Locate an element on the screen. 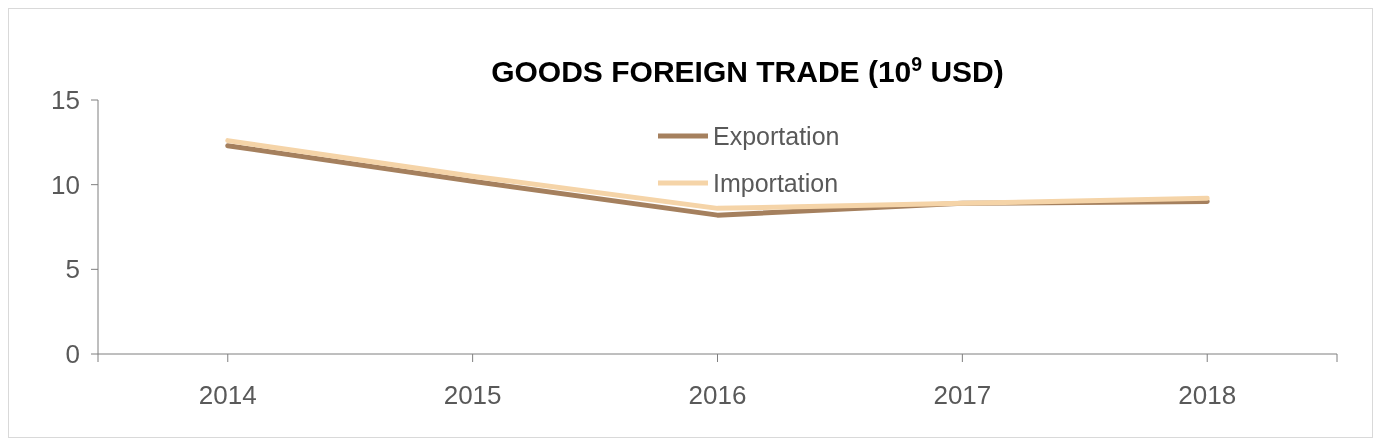 The image size is (1381, 446). y-tick-label: 5 is located at coordinates (72, 269).